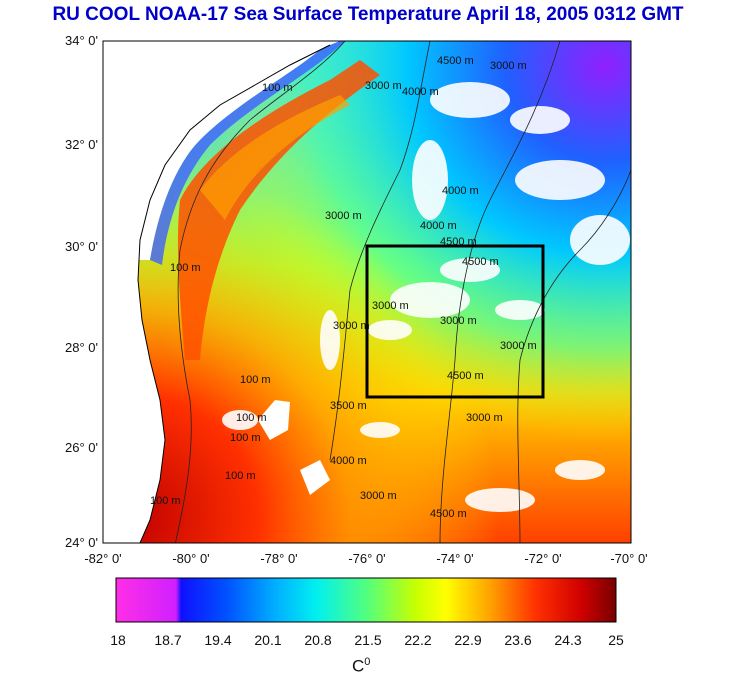  I want to click on lat-label: 30° 0', so click(81, 246).